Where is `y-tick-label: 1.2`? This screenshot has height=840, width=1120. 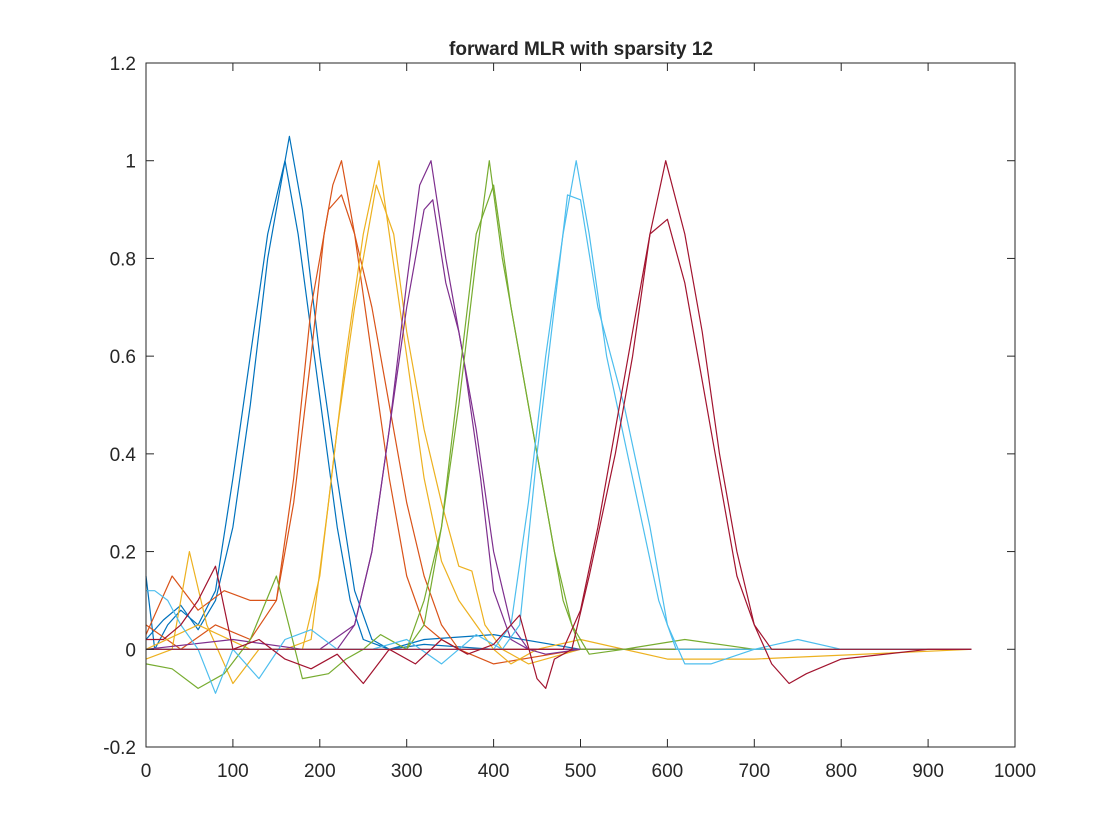
y-tick-label: 1.2 is located at coordinates (123, 64).